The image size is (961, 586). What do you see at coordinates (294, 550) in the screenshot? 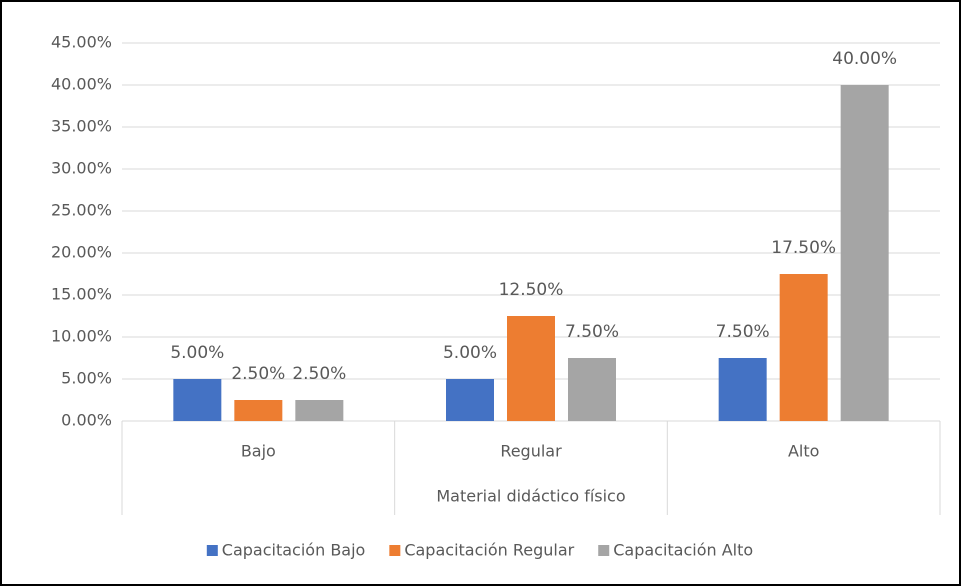
I see `legend-label: Capacitación Bajo` at bounding box center [294, 550].